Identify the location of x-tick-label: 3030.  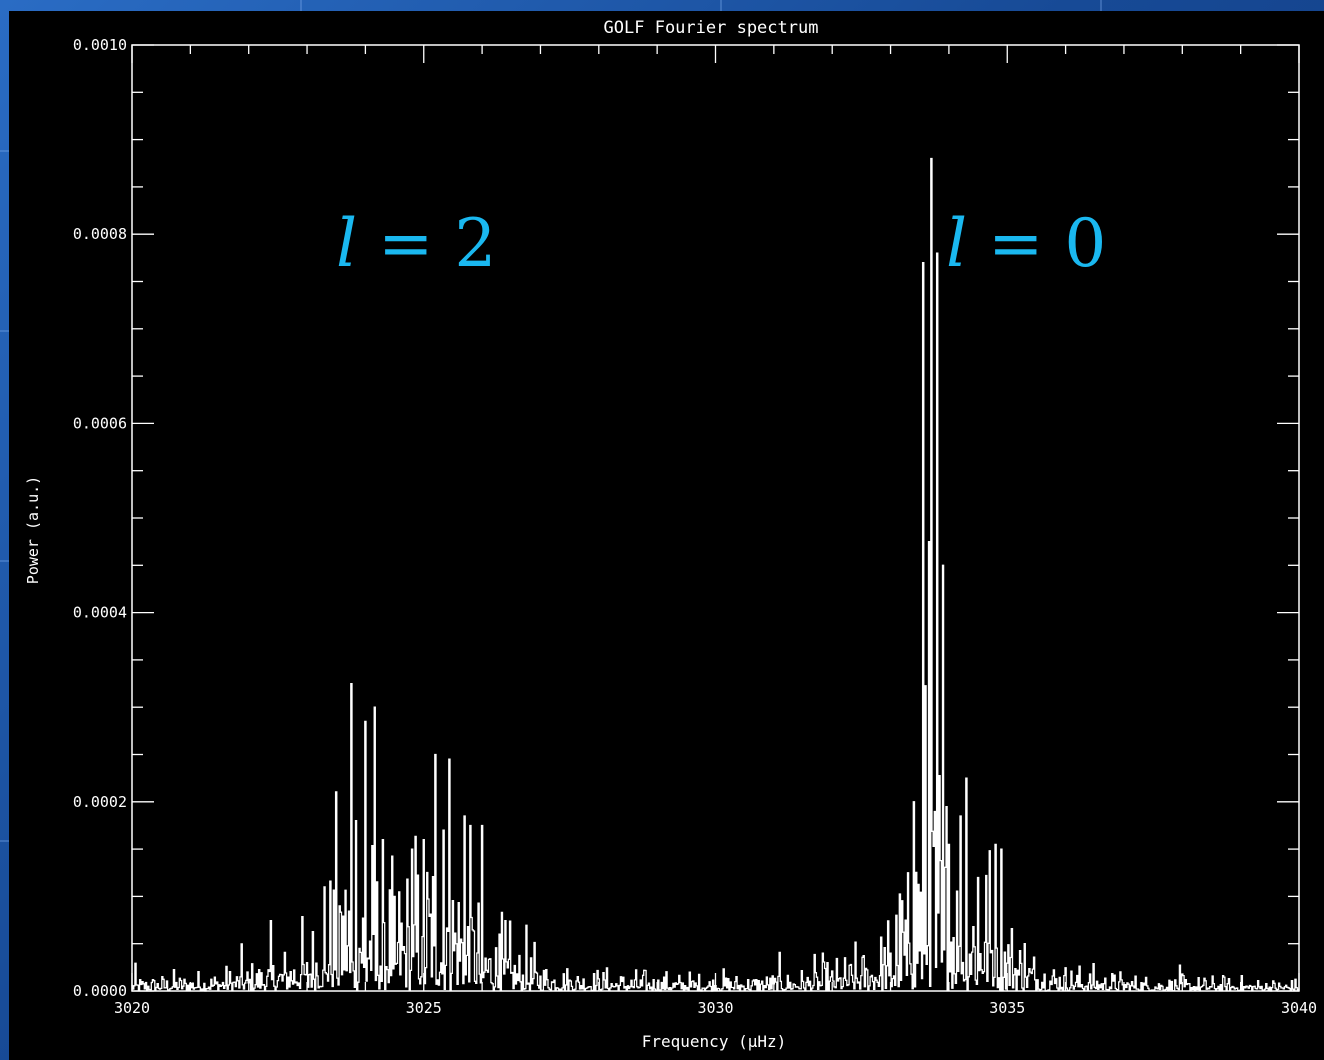
(715, 1008).